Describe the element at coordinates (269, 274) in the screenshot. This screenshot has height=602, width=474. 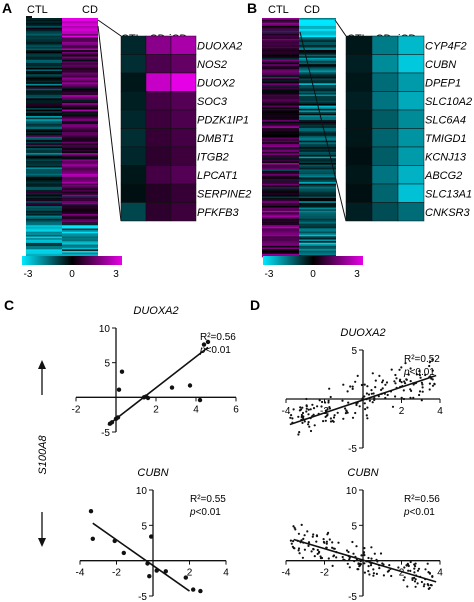
I see `colorbar-b-tick-min: -3` at that location.